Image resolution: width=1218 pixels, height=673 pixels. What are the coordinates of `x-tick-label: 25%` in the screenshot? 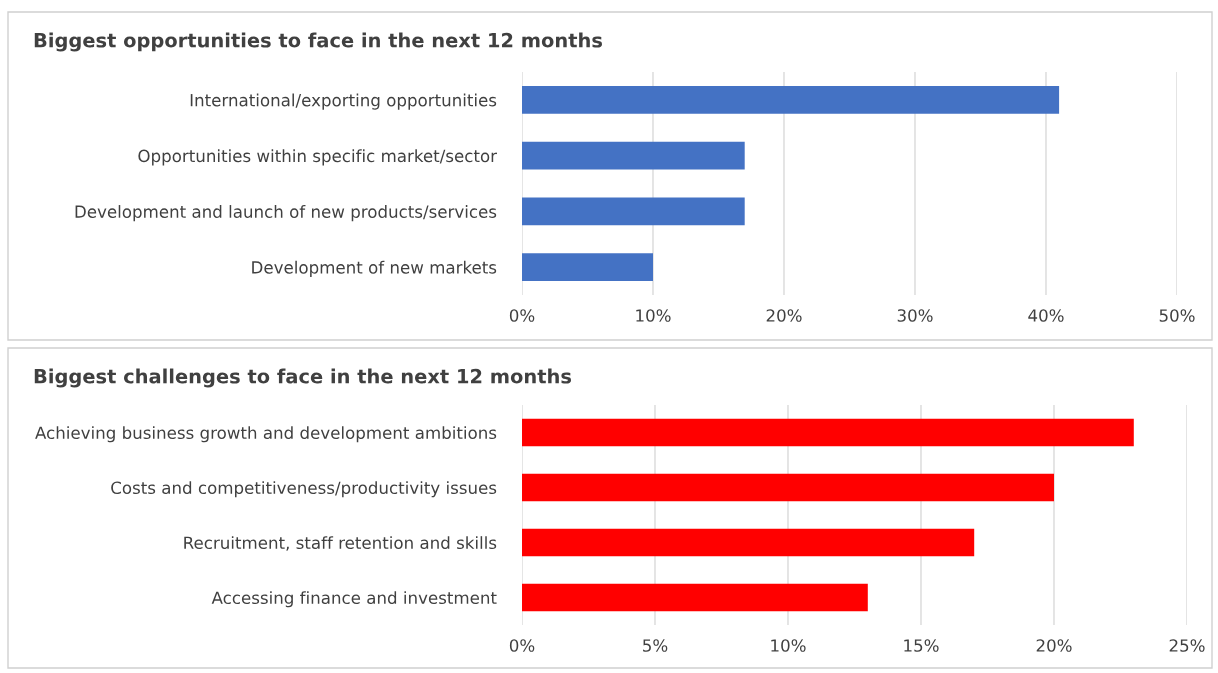 It's located at (1187, 645).